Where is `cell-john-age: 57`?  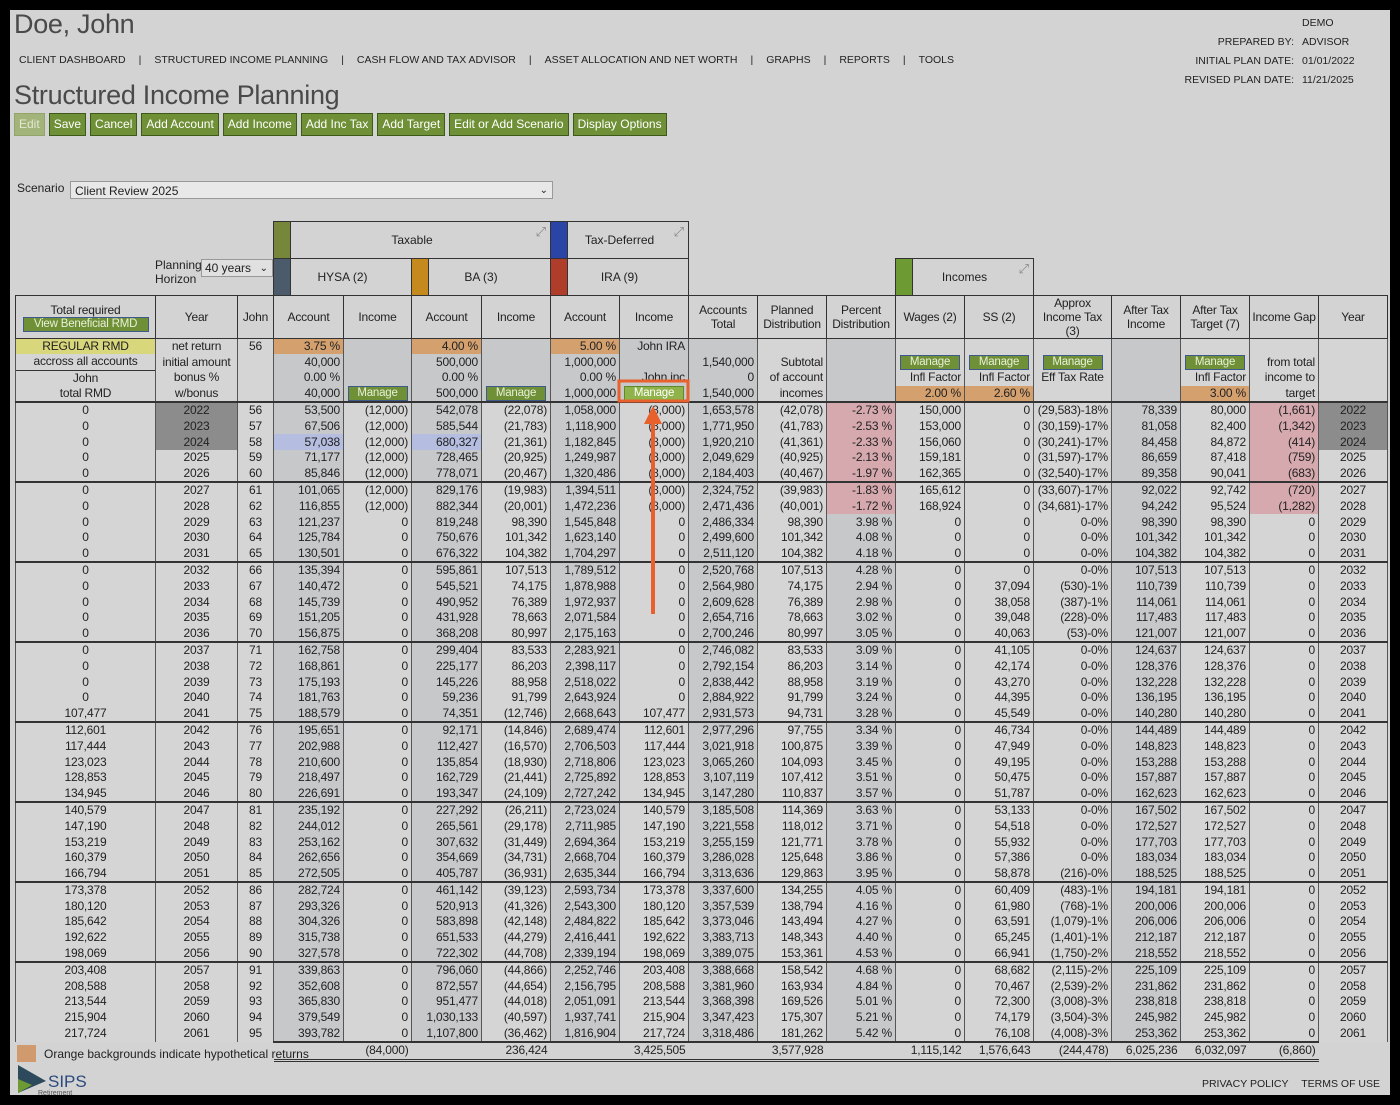 cell-john-age: 57 is located at coordinates (255, 426).